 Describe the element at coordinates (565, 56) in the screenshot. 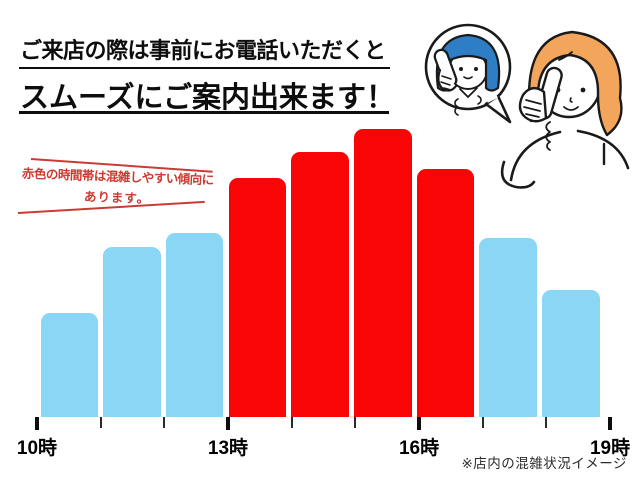

I see `customer-bangs-part` at that location.